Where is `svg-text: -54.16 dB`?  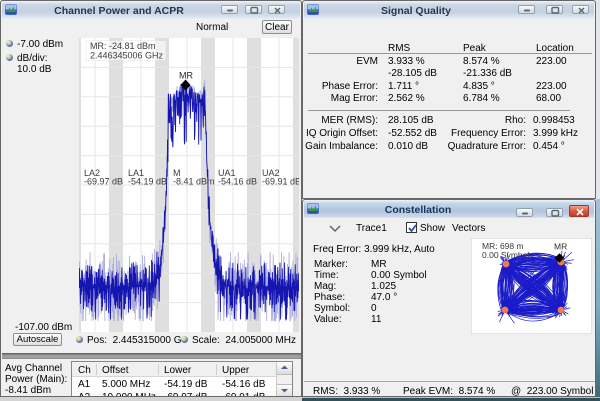 svg-text: -54.16 dB is located at coordinates (237, 182).